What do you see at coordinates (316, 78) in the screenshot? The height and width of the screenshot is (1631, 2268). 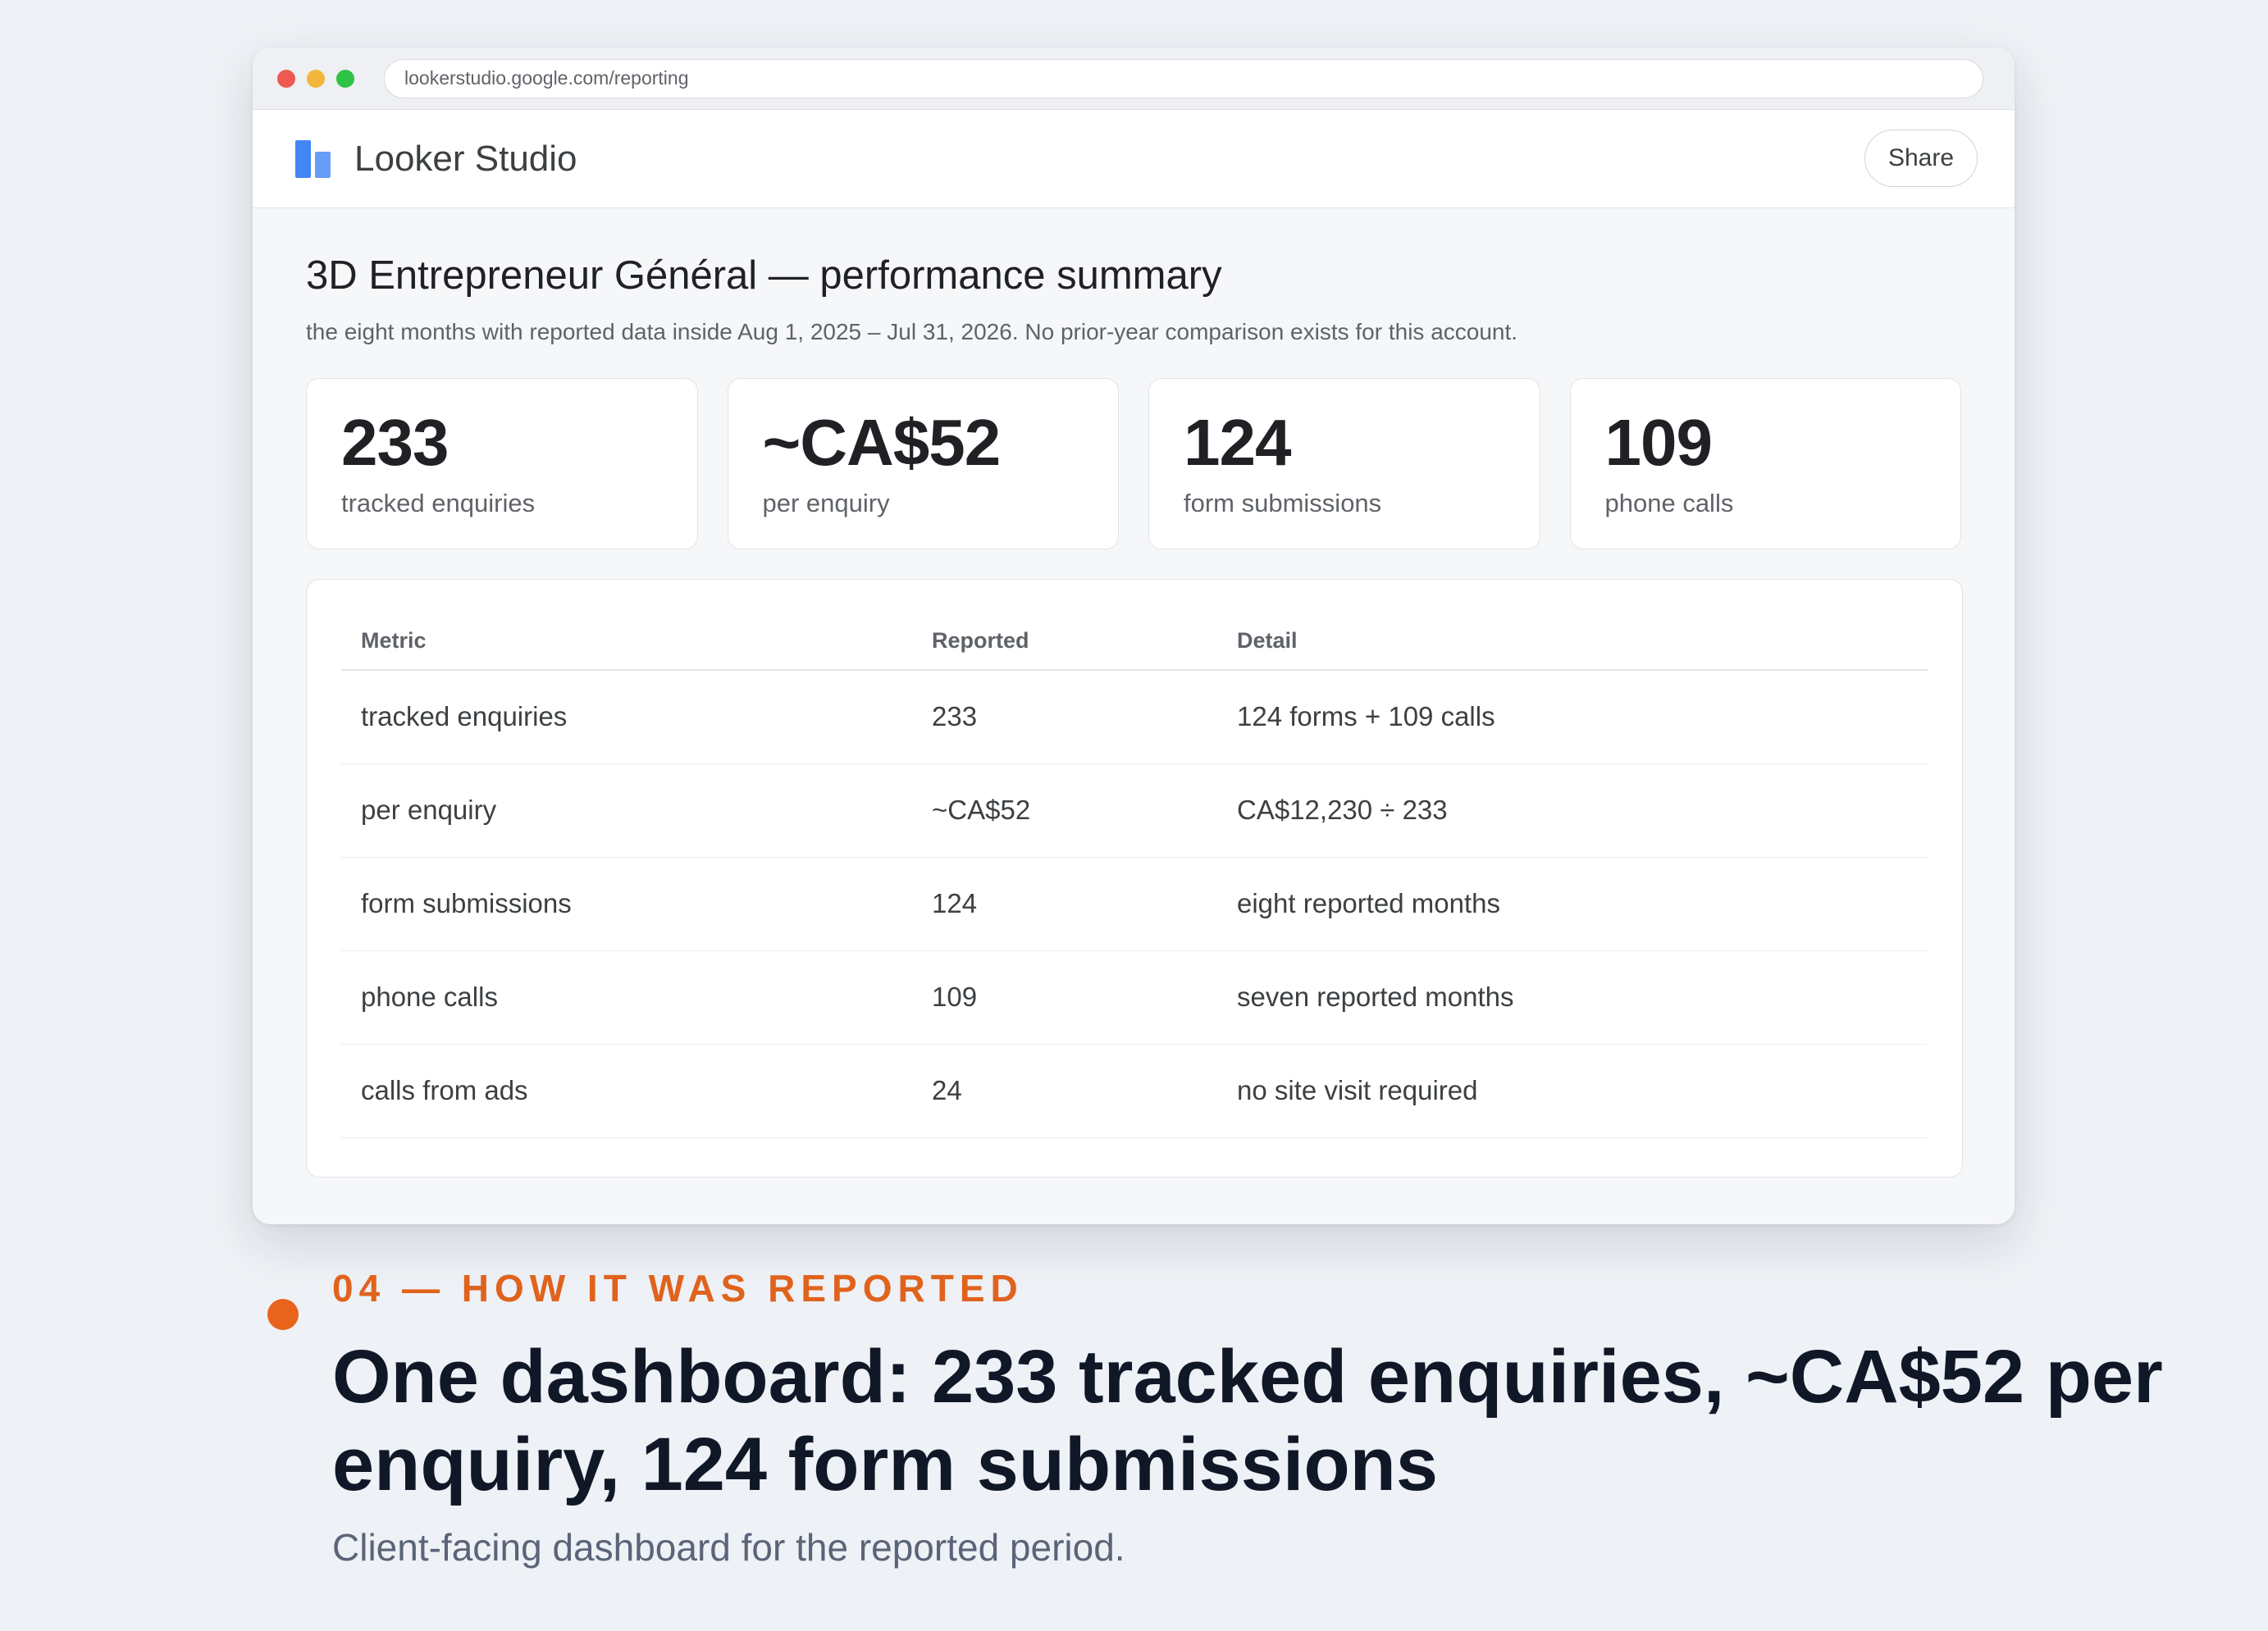 I see `minimize-window-dot` at bounding box center [316, 78].